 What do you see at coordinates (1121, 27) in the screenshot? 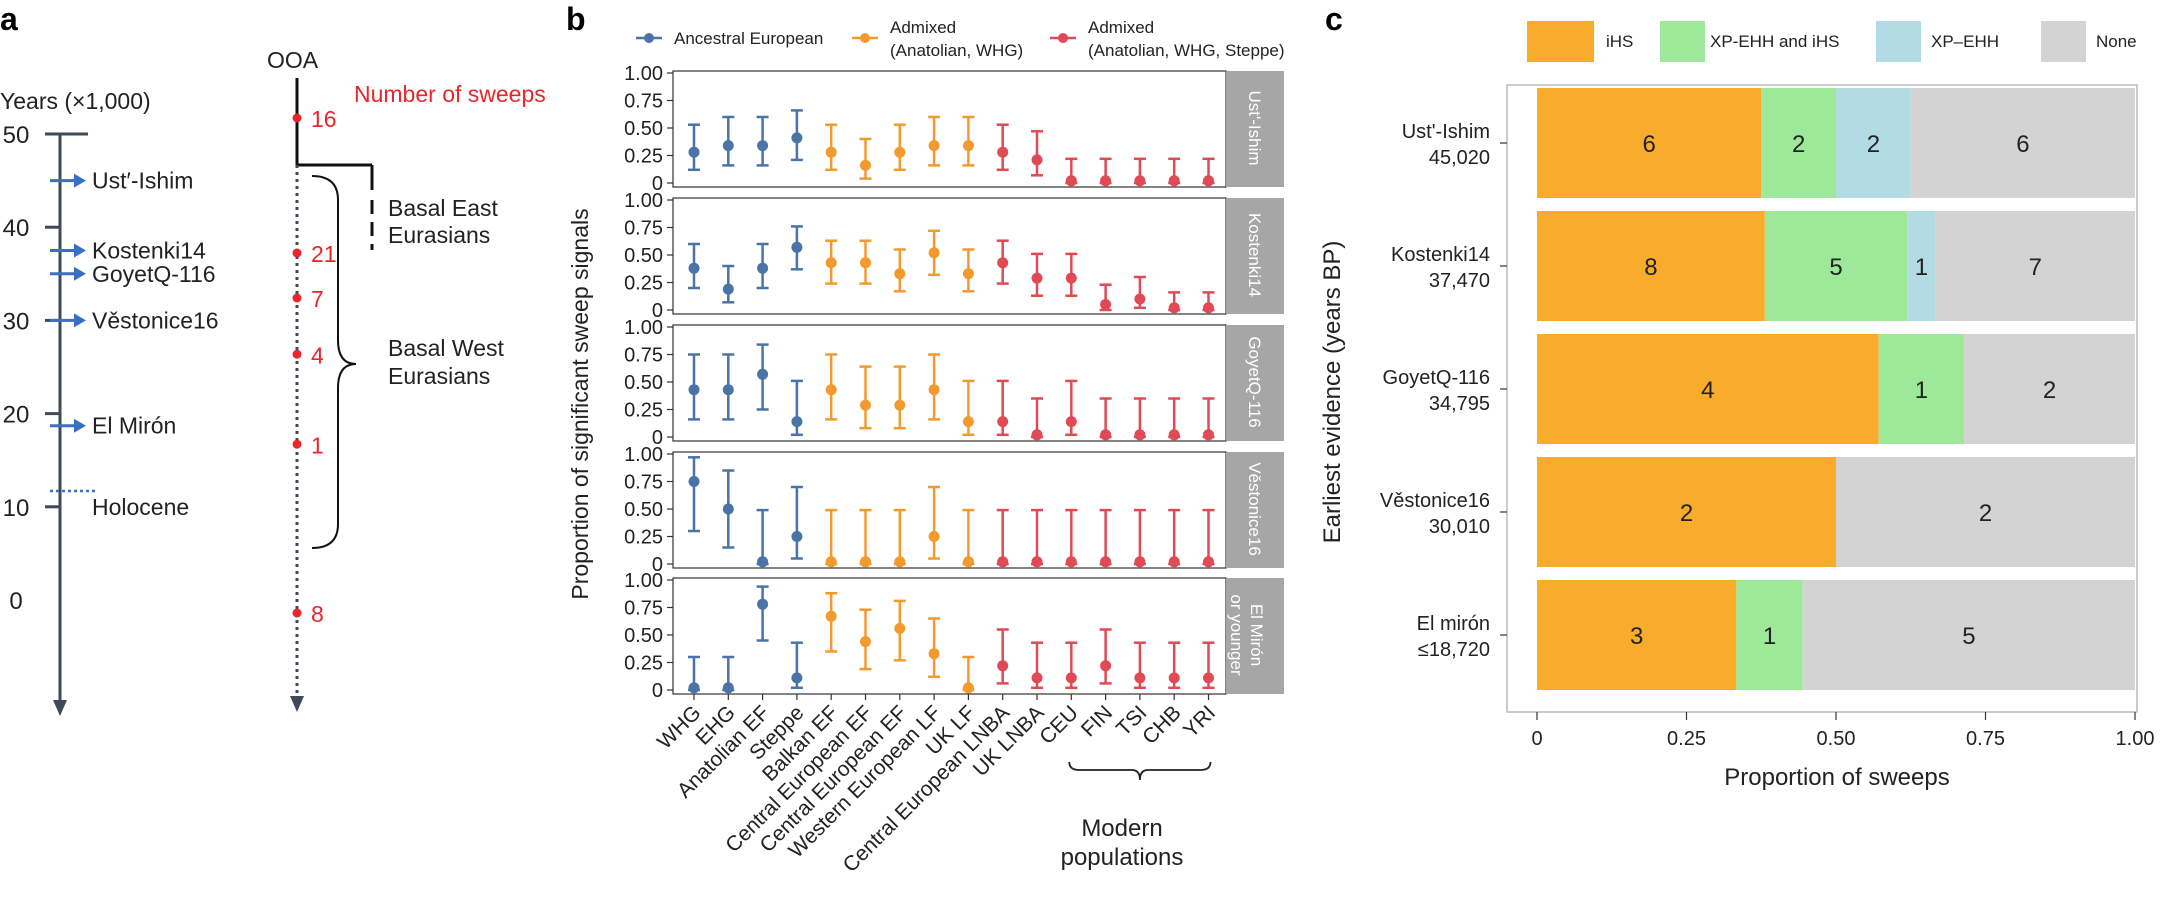
I see `legend-label: Admixed` at bounding box center [1121, 27].